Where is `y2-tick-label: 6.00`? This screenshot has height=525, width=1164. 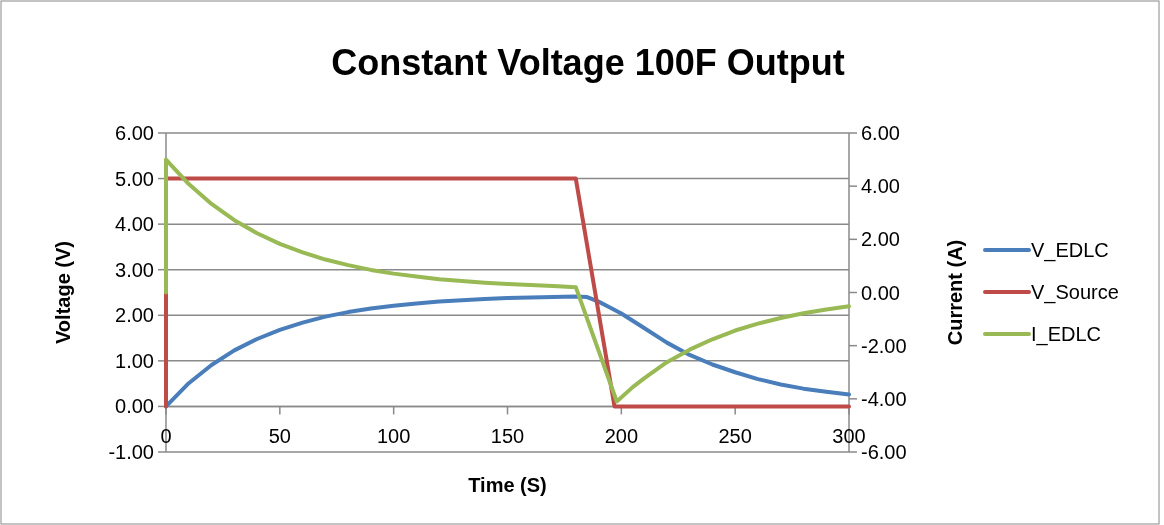 y2-tick-label: 6.00 is located at coordinates (880, 133).